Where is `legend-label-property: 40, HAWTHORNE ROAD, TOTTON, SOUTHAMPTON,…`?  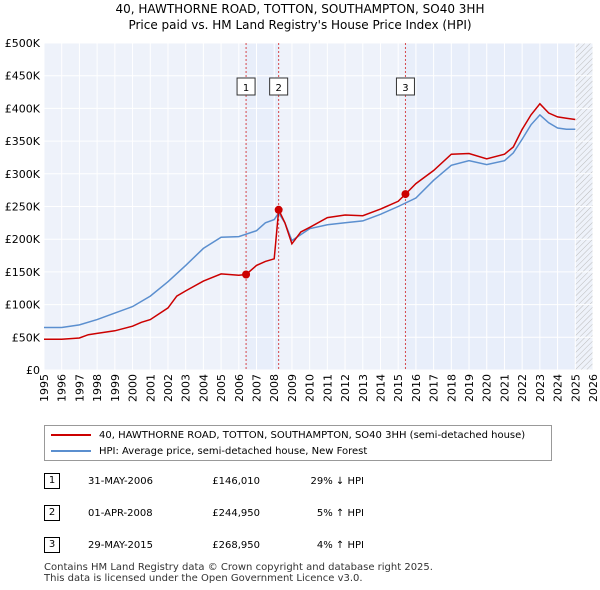 legend-label-property: 40, HAWTHORNE ROAD, TOTTON, SOUTHAMPTON,… is located at coordinates (312, 435).